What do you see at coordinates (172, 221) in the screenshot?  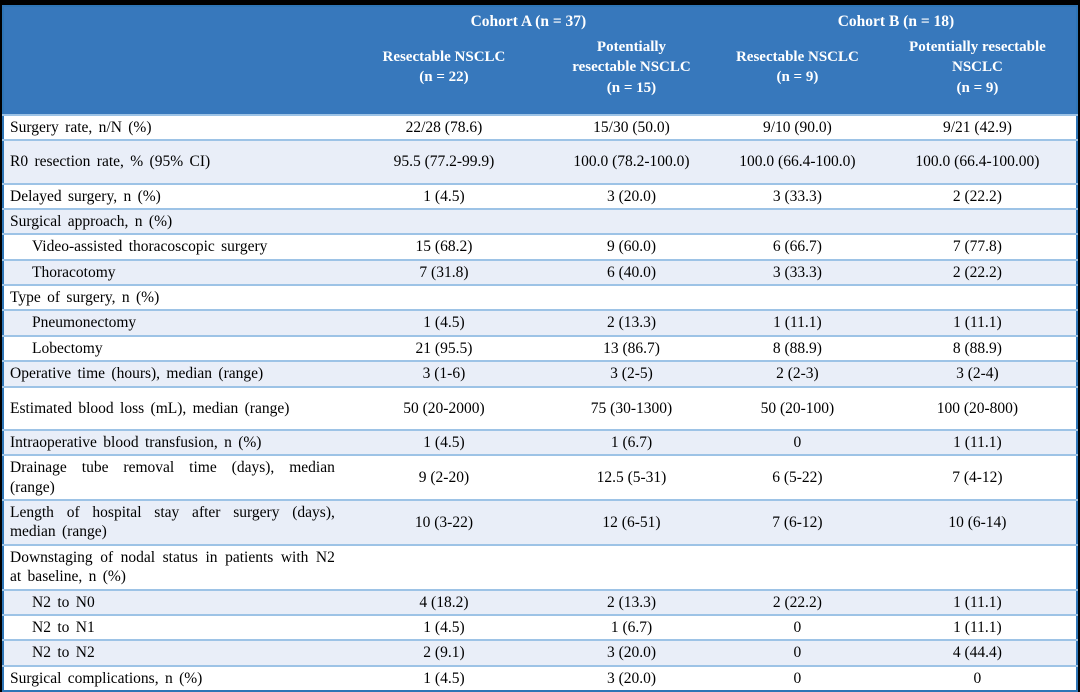 I see `row-label: Surgical approach, n (%)` at bounding box center [172, 221].